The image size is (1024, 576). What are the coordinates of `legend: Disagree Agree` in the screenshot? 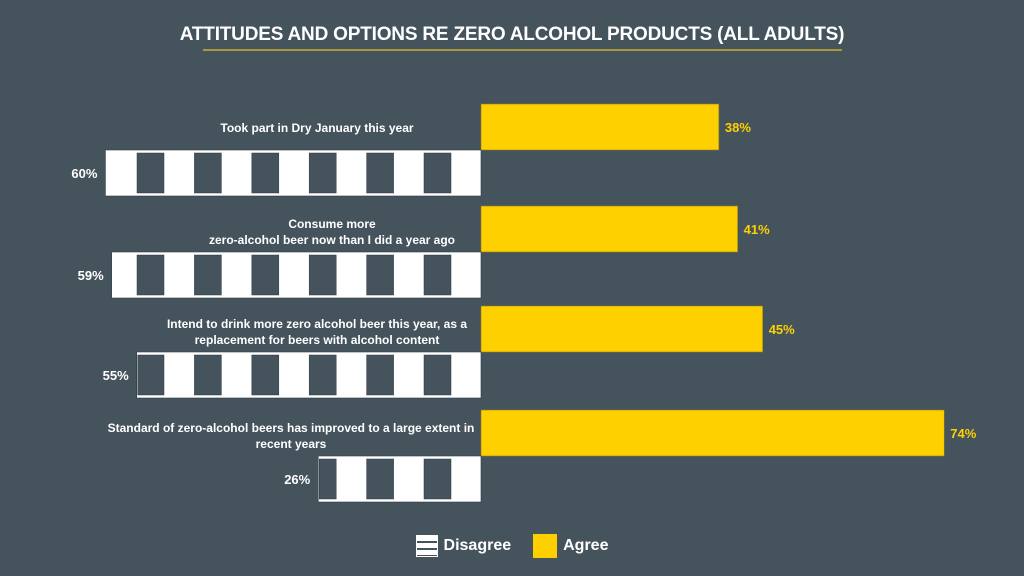 It's located at (512, 546).